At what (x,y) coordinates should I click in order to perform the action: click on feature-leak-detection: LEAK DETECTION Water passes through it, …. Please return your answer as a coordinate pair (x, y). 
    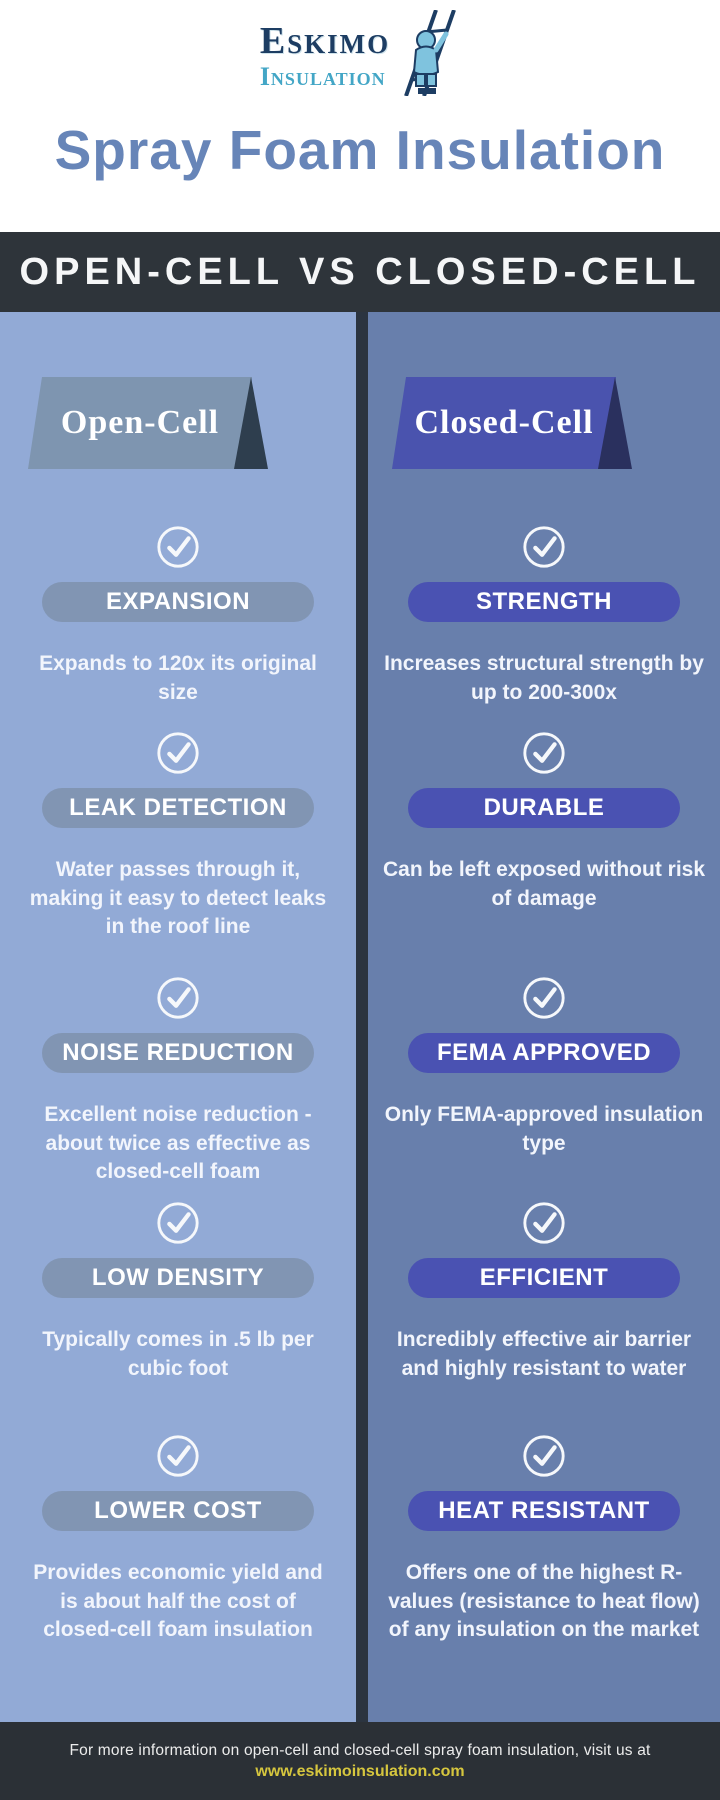
    Looking at the image, I should click on (178, 836).